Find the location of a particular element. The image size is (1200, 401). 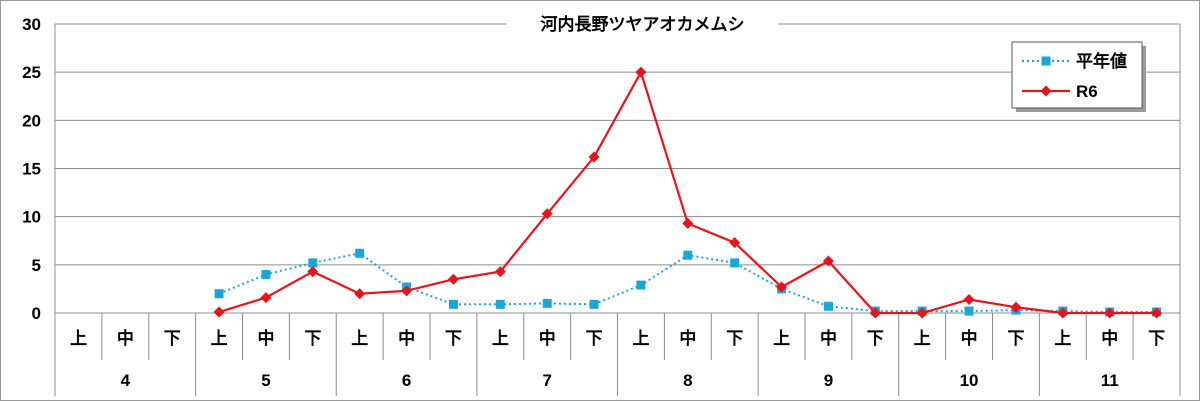

y-tick-label: 30 is located at coordinates (31, 24).